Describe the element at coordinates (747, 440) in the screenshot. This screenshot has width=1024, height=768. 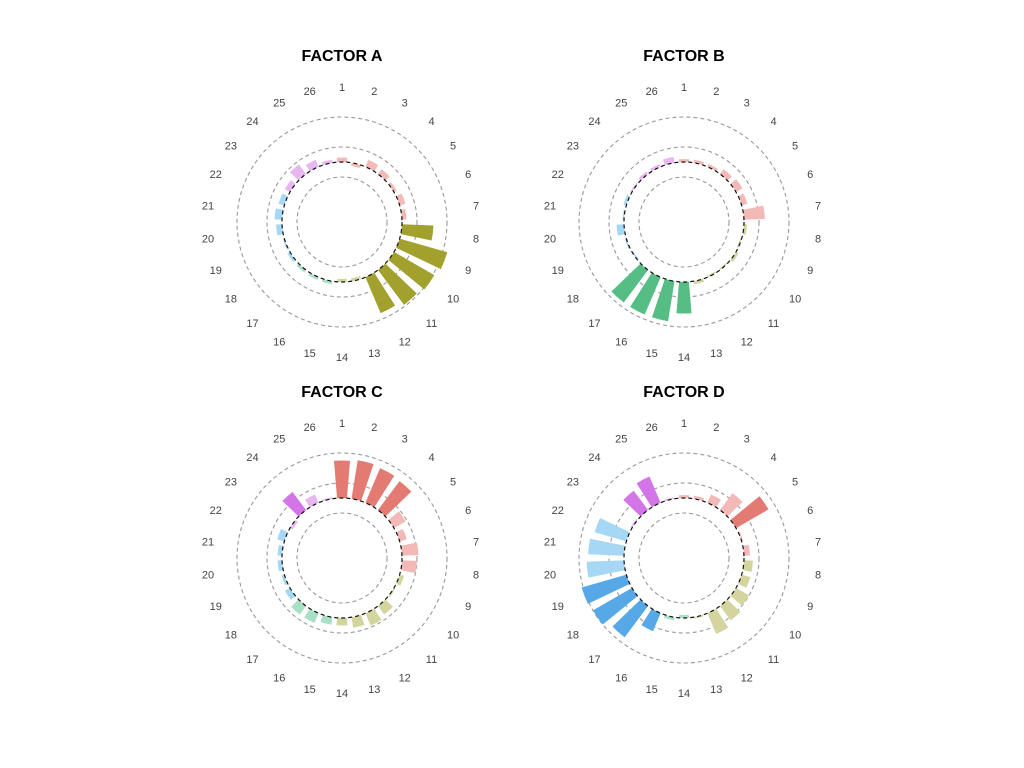
I see `tick-label-3: 3` at that location.